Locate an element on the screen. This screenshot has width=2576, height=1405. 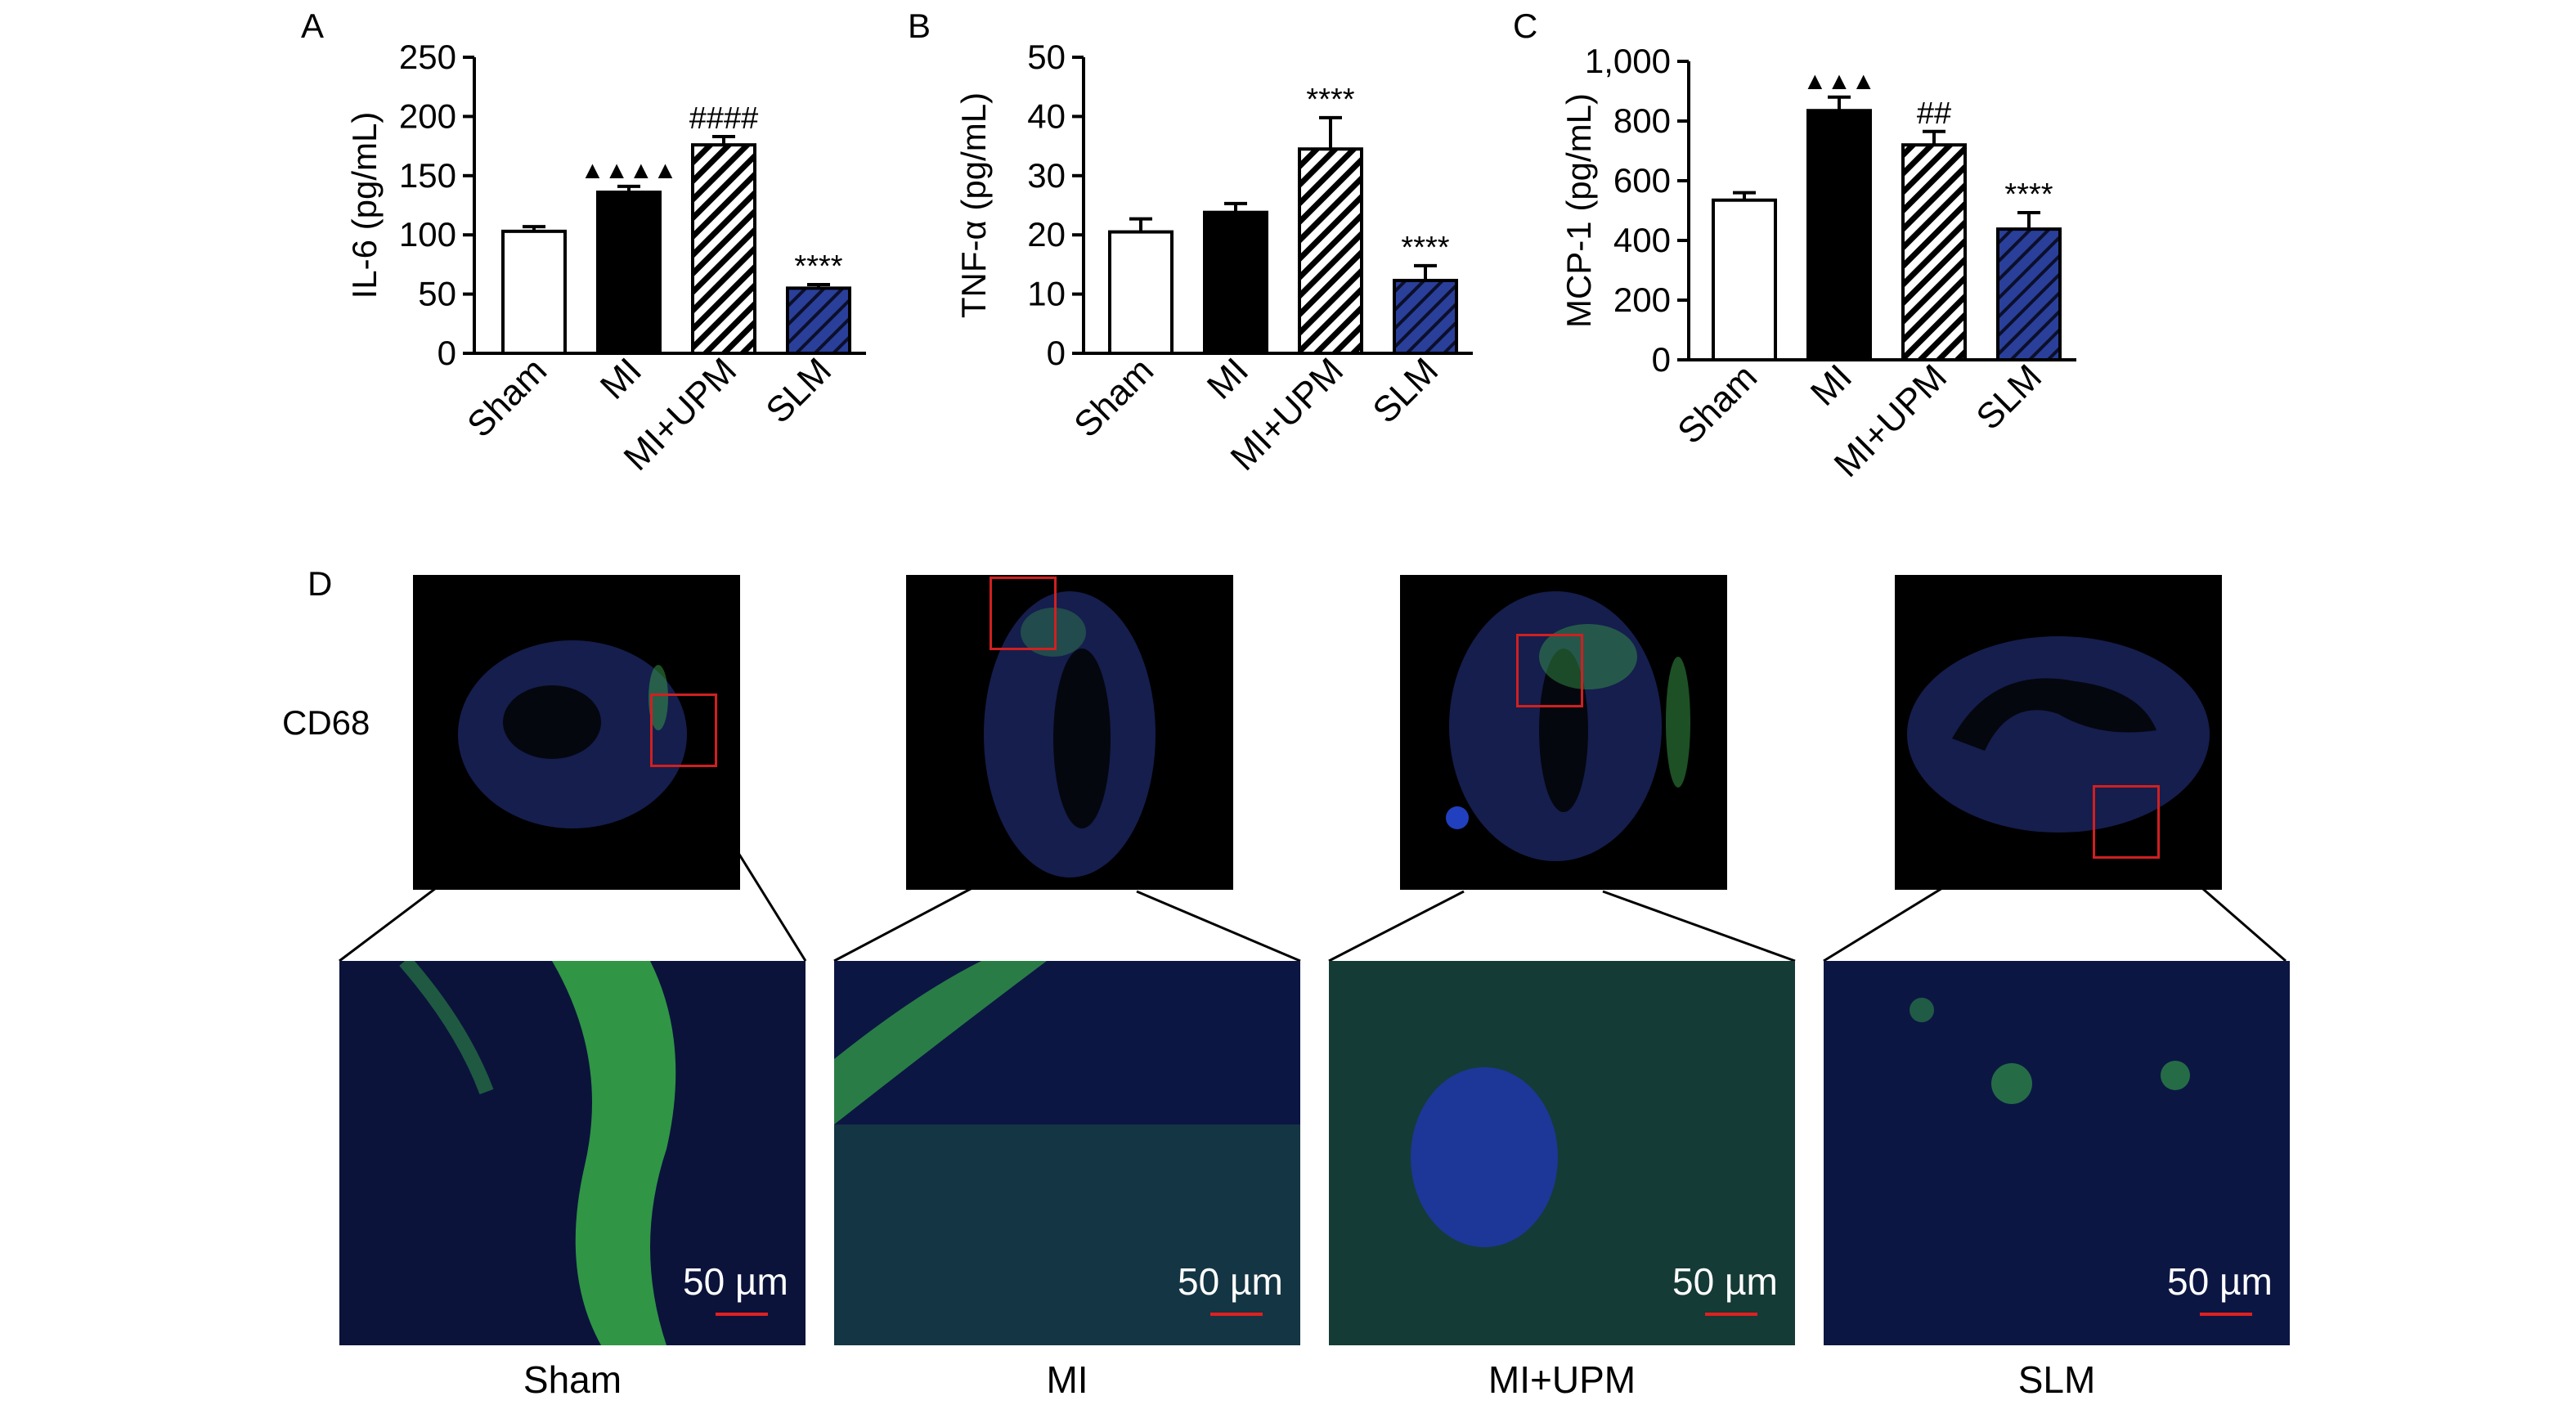
y-tick-label: 400 is located at coordinates (1642, 240).